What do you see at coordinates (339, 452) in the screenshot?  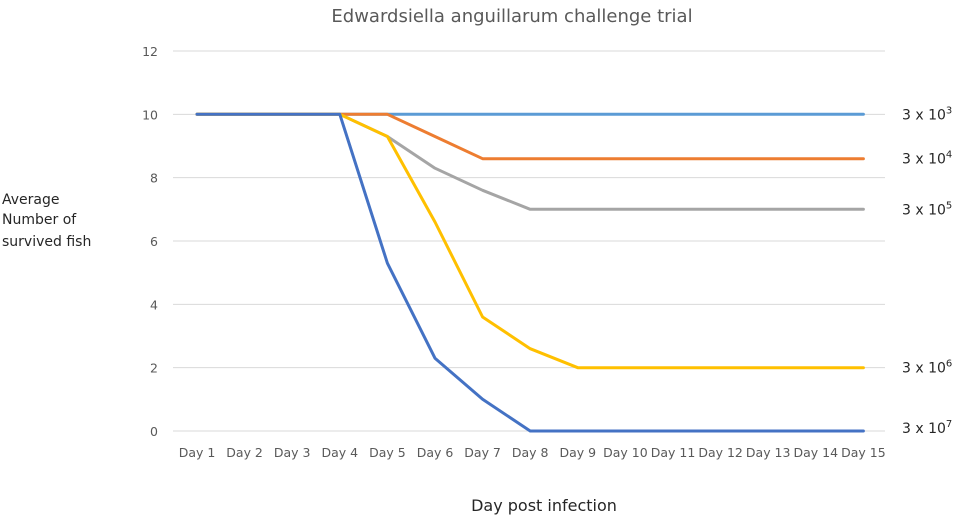 I see `x-tick-label-4: Day 4` at bounding box center [339, 452].